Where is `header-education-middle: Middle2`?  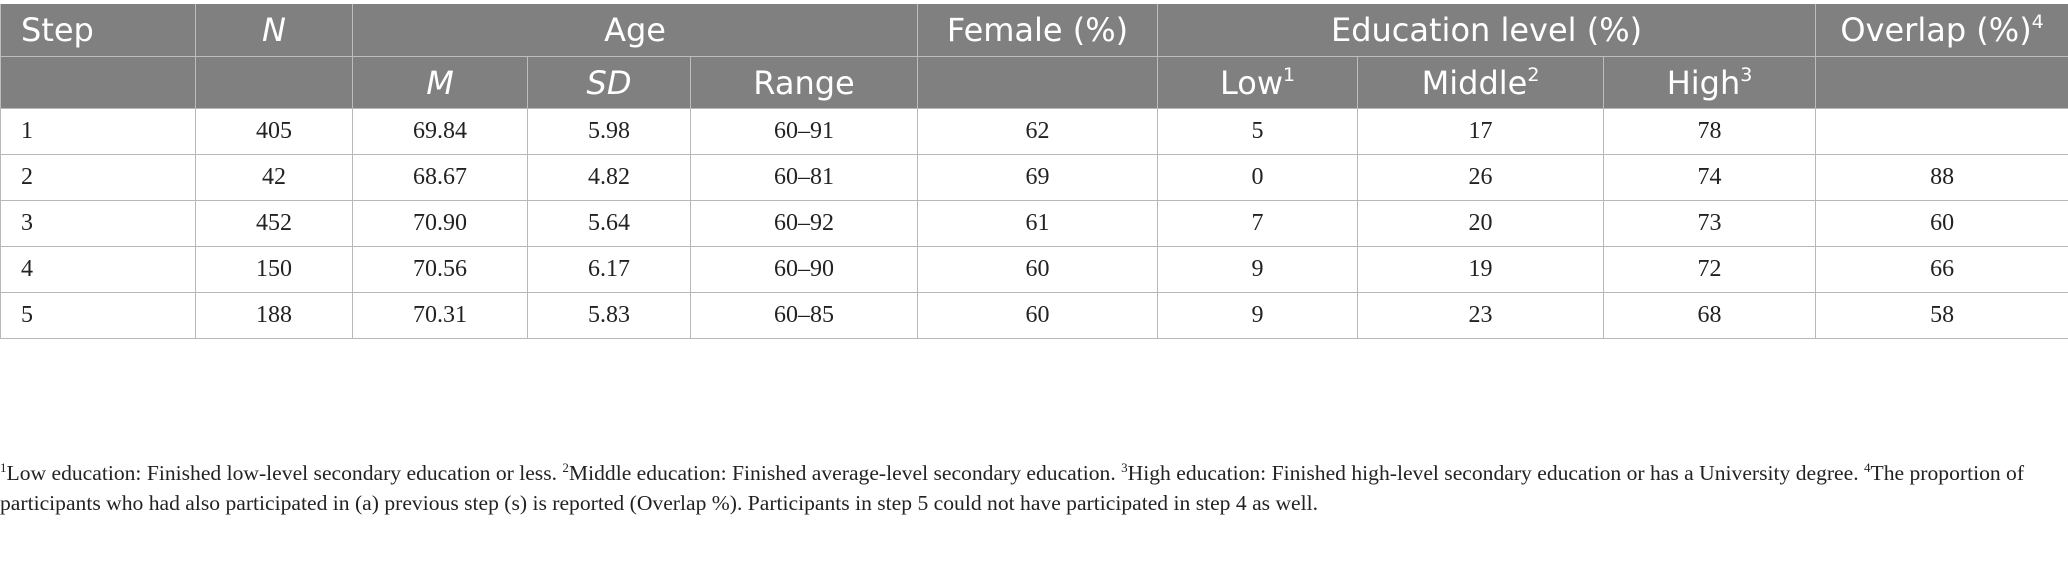
header-education-middle: Middle2 is located at coordinates (1481, 82).